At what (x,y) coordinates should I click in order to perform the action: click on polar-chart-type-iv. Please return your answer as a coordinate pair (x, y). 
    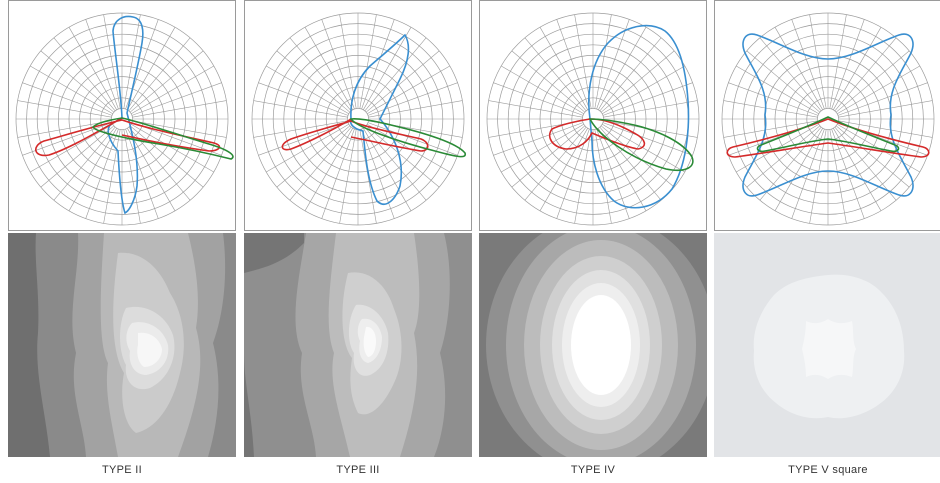
    Looking at the image, I should click on (593, 119).